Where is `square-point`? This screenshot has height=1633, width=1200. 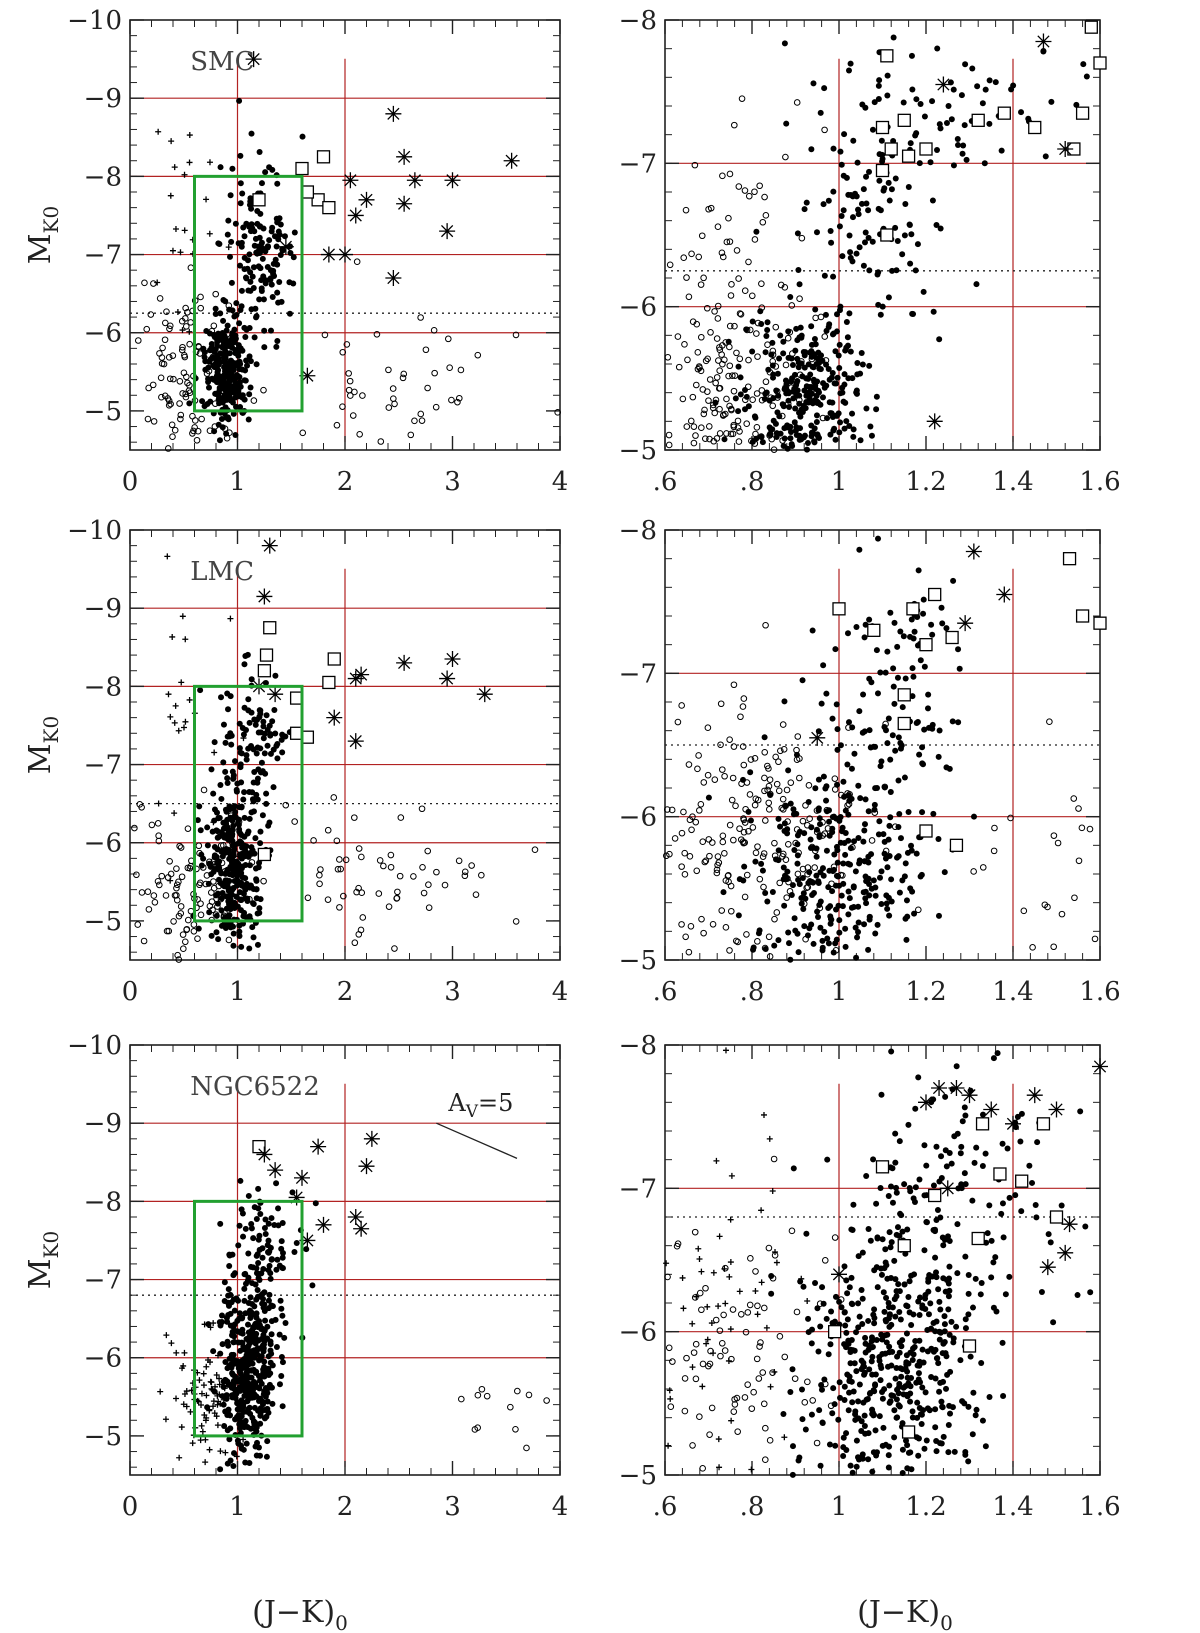
square-point is located at coordinates (266, 655).